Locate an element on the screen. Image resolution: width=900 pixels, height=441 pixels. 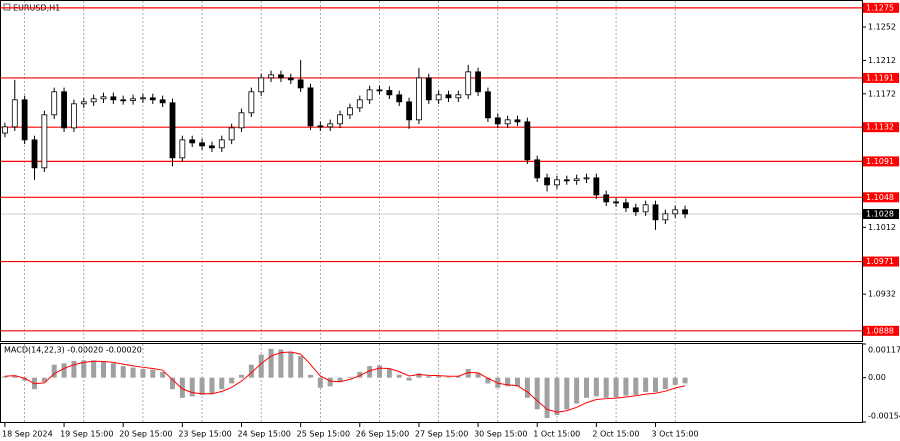
y-tick-label: 1.1212 is located at coordinates (882, 60).